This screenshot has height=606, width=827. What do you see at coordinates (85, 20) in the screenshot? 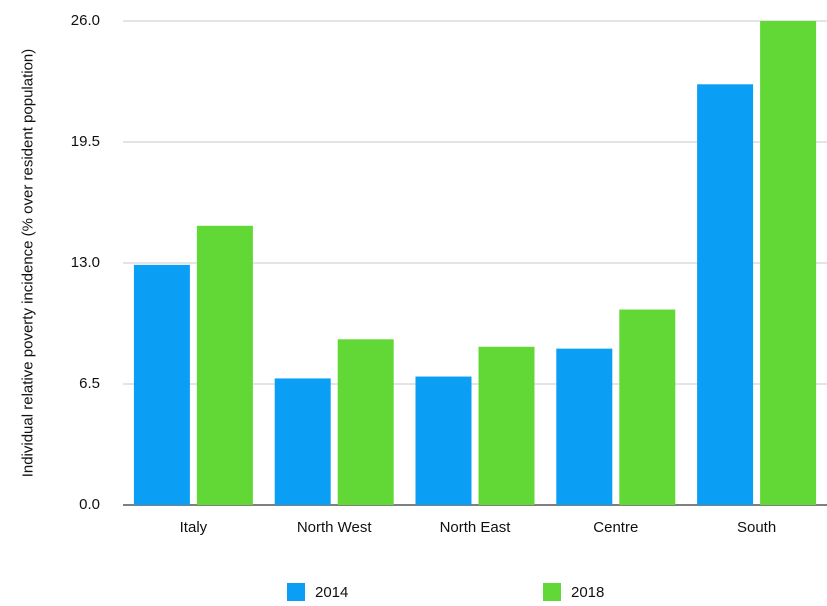
I see `y-tick-label: 26.0` at bounding box center [85, 20].